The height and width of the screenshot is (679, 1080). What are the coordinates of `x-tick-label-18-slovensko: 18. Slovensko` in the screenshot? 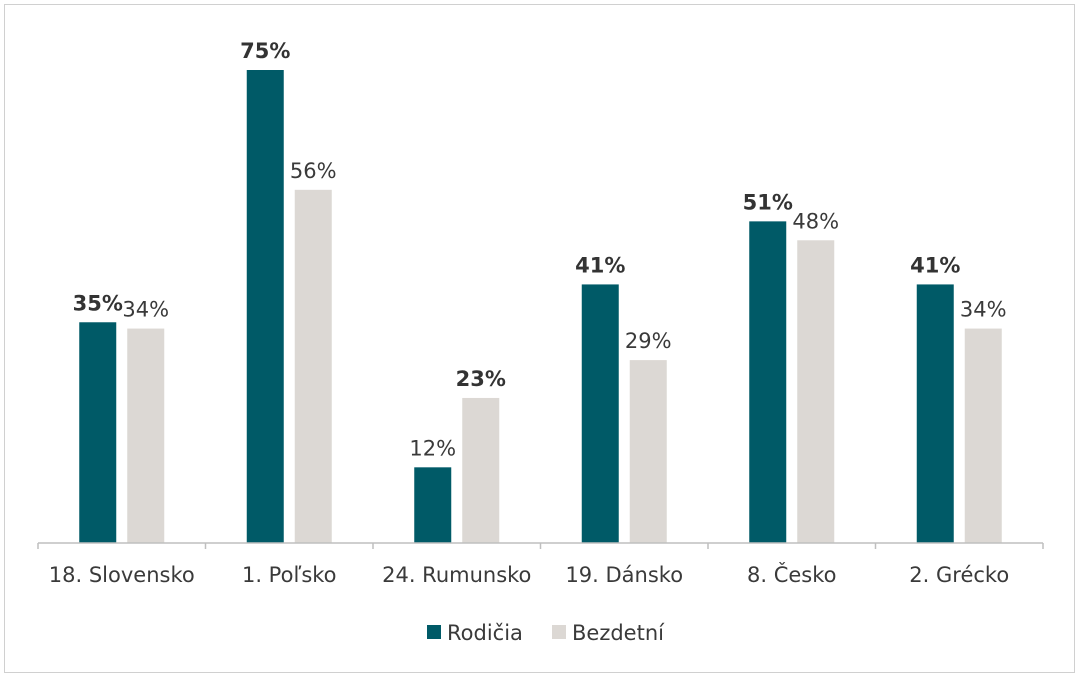 It's located at (122, 575).